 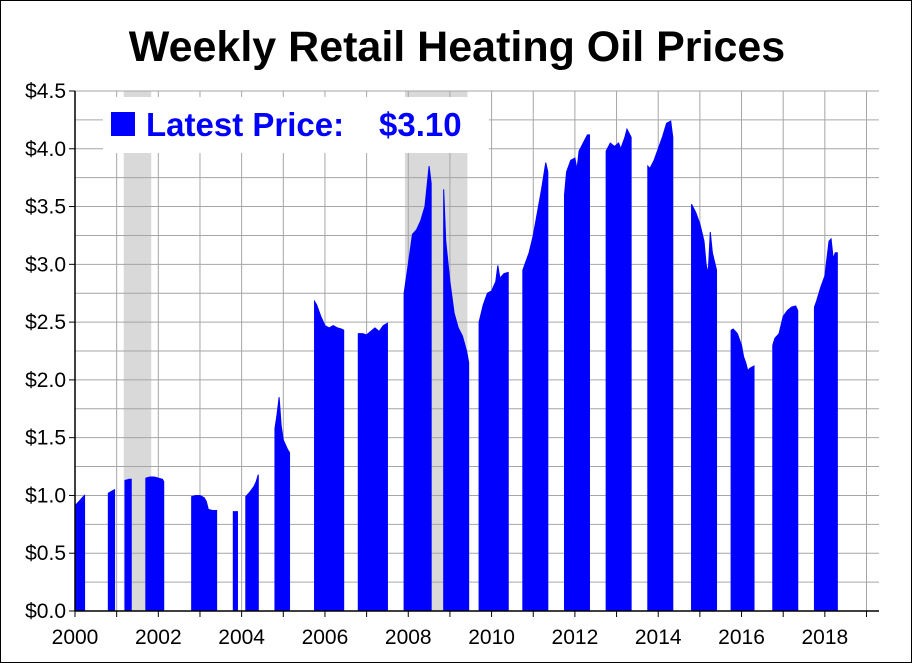 What do you see at coordinates (658, 637) in the screenshot?
I see `x-tick-label: 2014` at bounding box center [658, 637].